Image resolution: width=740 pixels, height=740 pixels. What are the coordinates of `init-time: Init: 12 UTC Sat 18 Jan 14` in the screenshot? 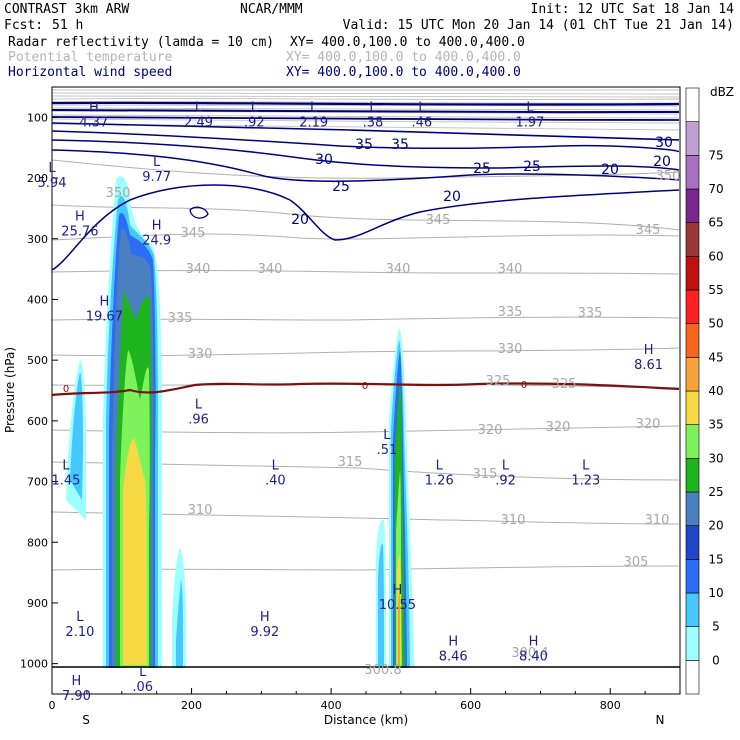 It's located at (633, 9).